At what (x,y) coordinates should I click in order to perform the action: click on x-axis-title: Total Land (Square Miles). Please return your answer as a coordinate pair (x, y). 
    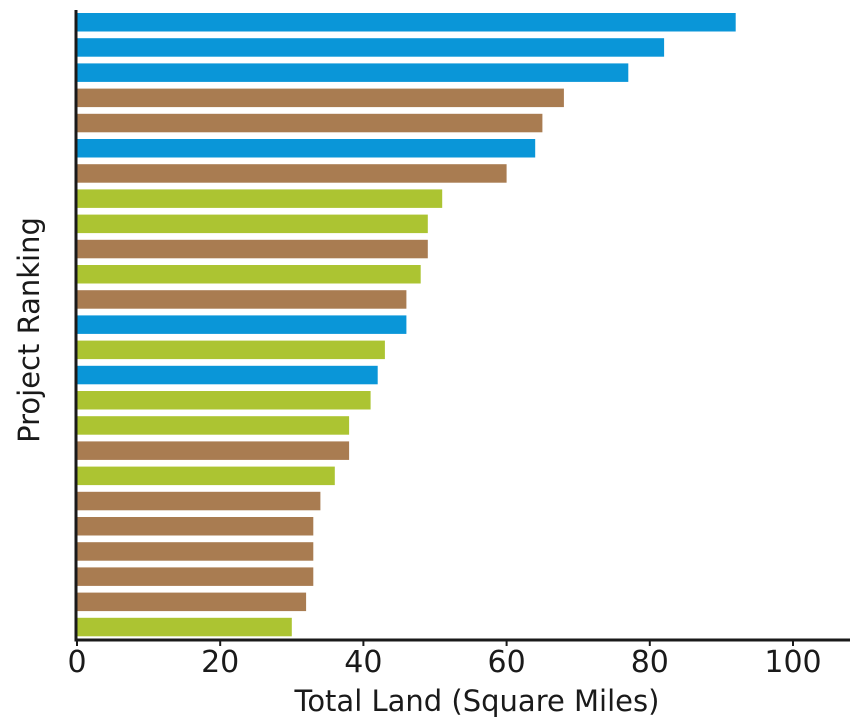
    Looking at the image, I should click on (477, 701).